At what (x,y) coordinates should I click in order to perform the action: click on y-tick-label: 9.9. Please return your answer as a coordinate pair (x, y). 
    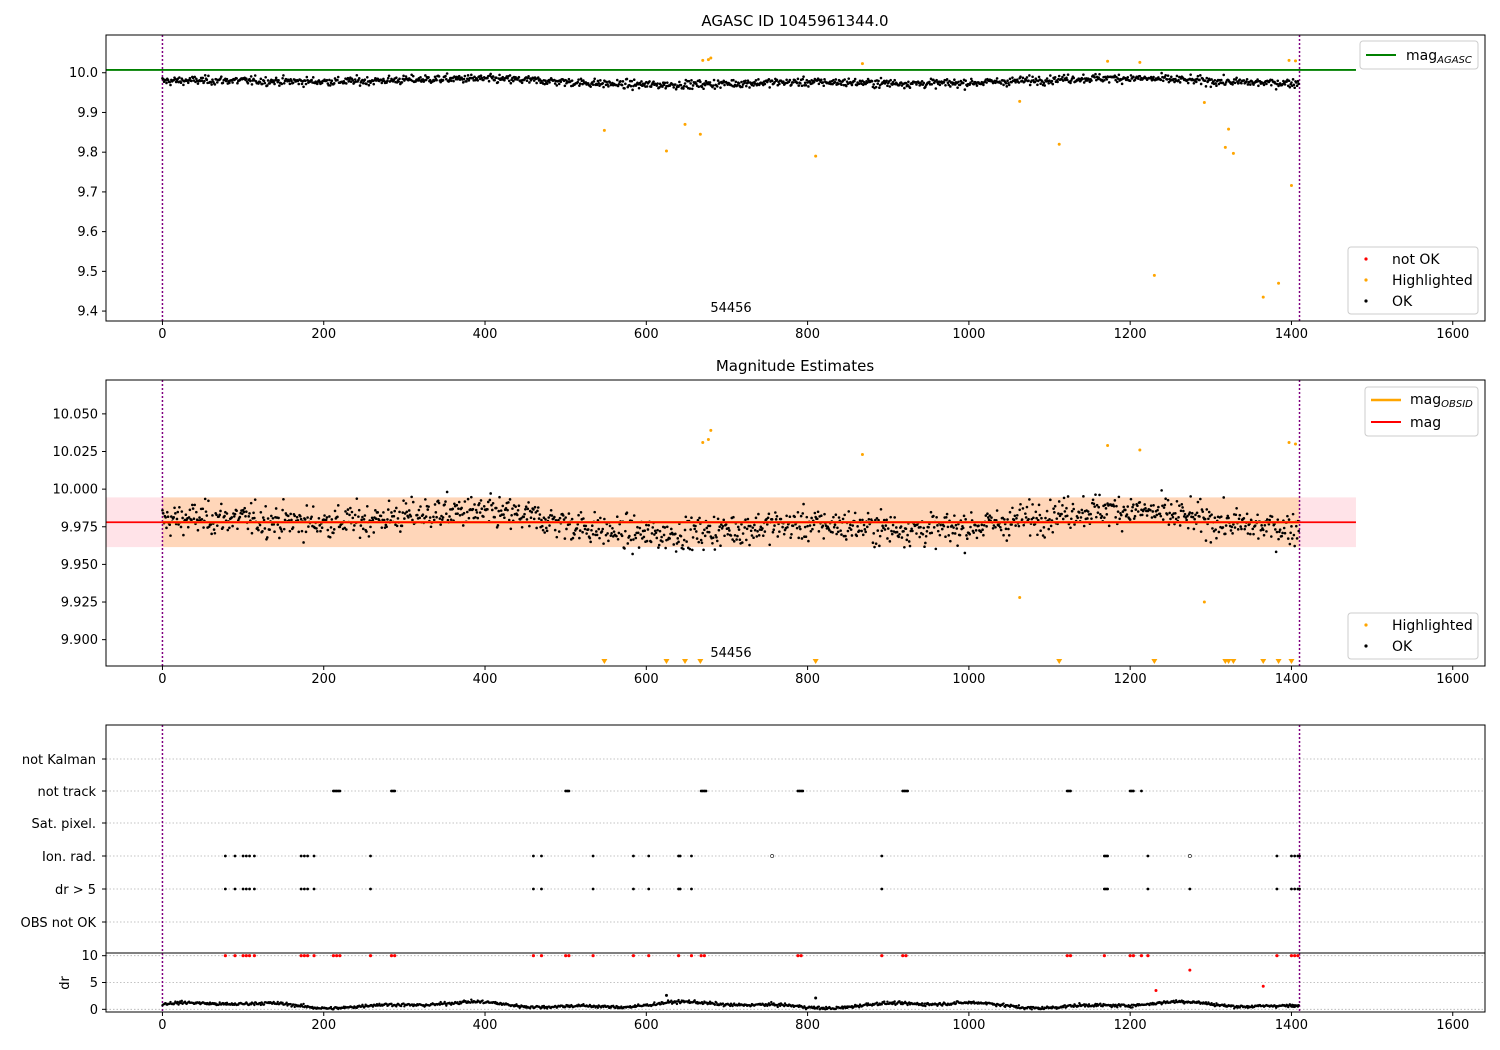
    Looking at the image, I should click on (87, 113).